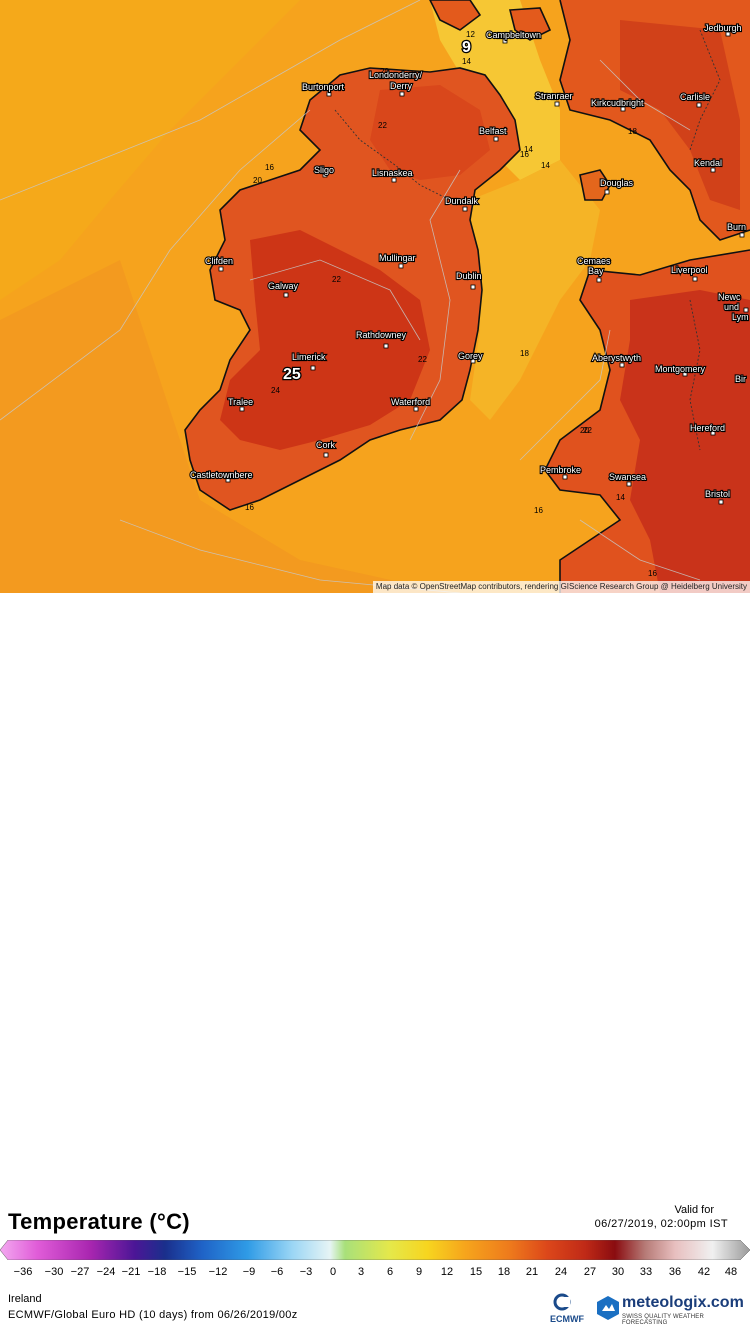 This screenshot has width=750, height=1326. Describe the element at coordinates (323, 87) in the screenshot. I see `city-label: Burtonport` at that location.